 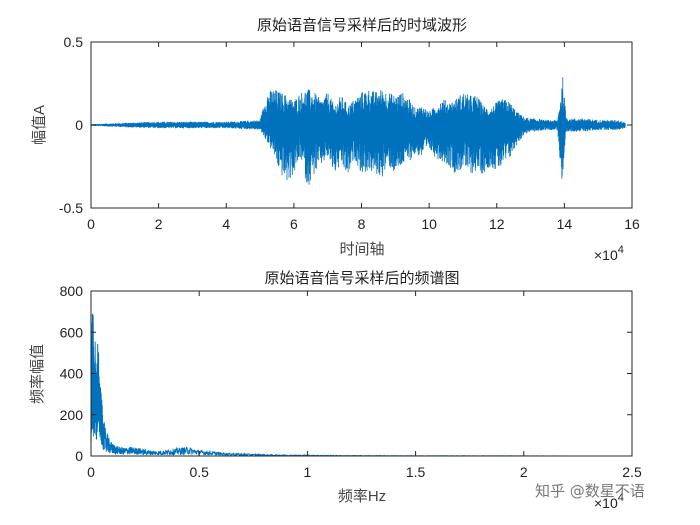 What do you see at coordinates (72, 374) in the screenshot?
I see `y-tick-label: 400` at bounding box center [72, 374].